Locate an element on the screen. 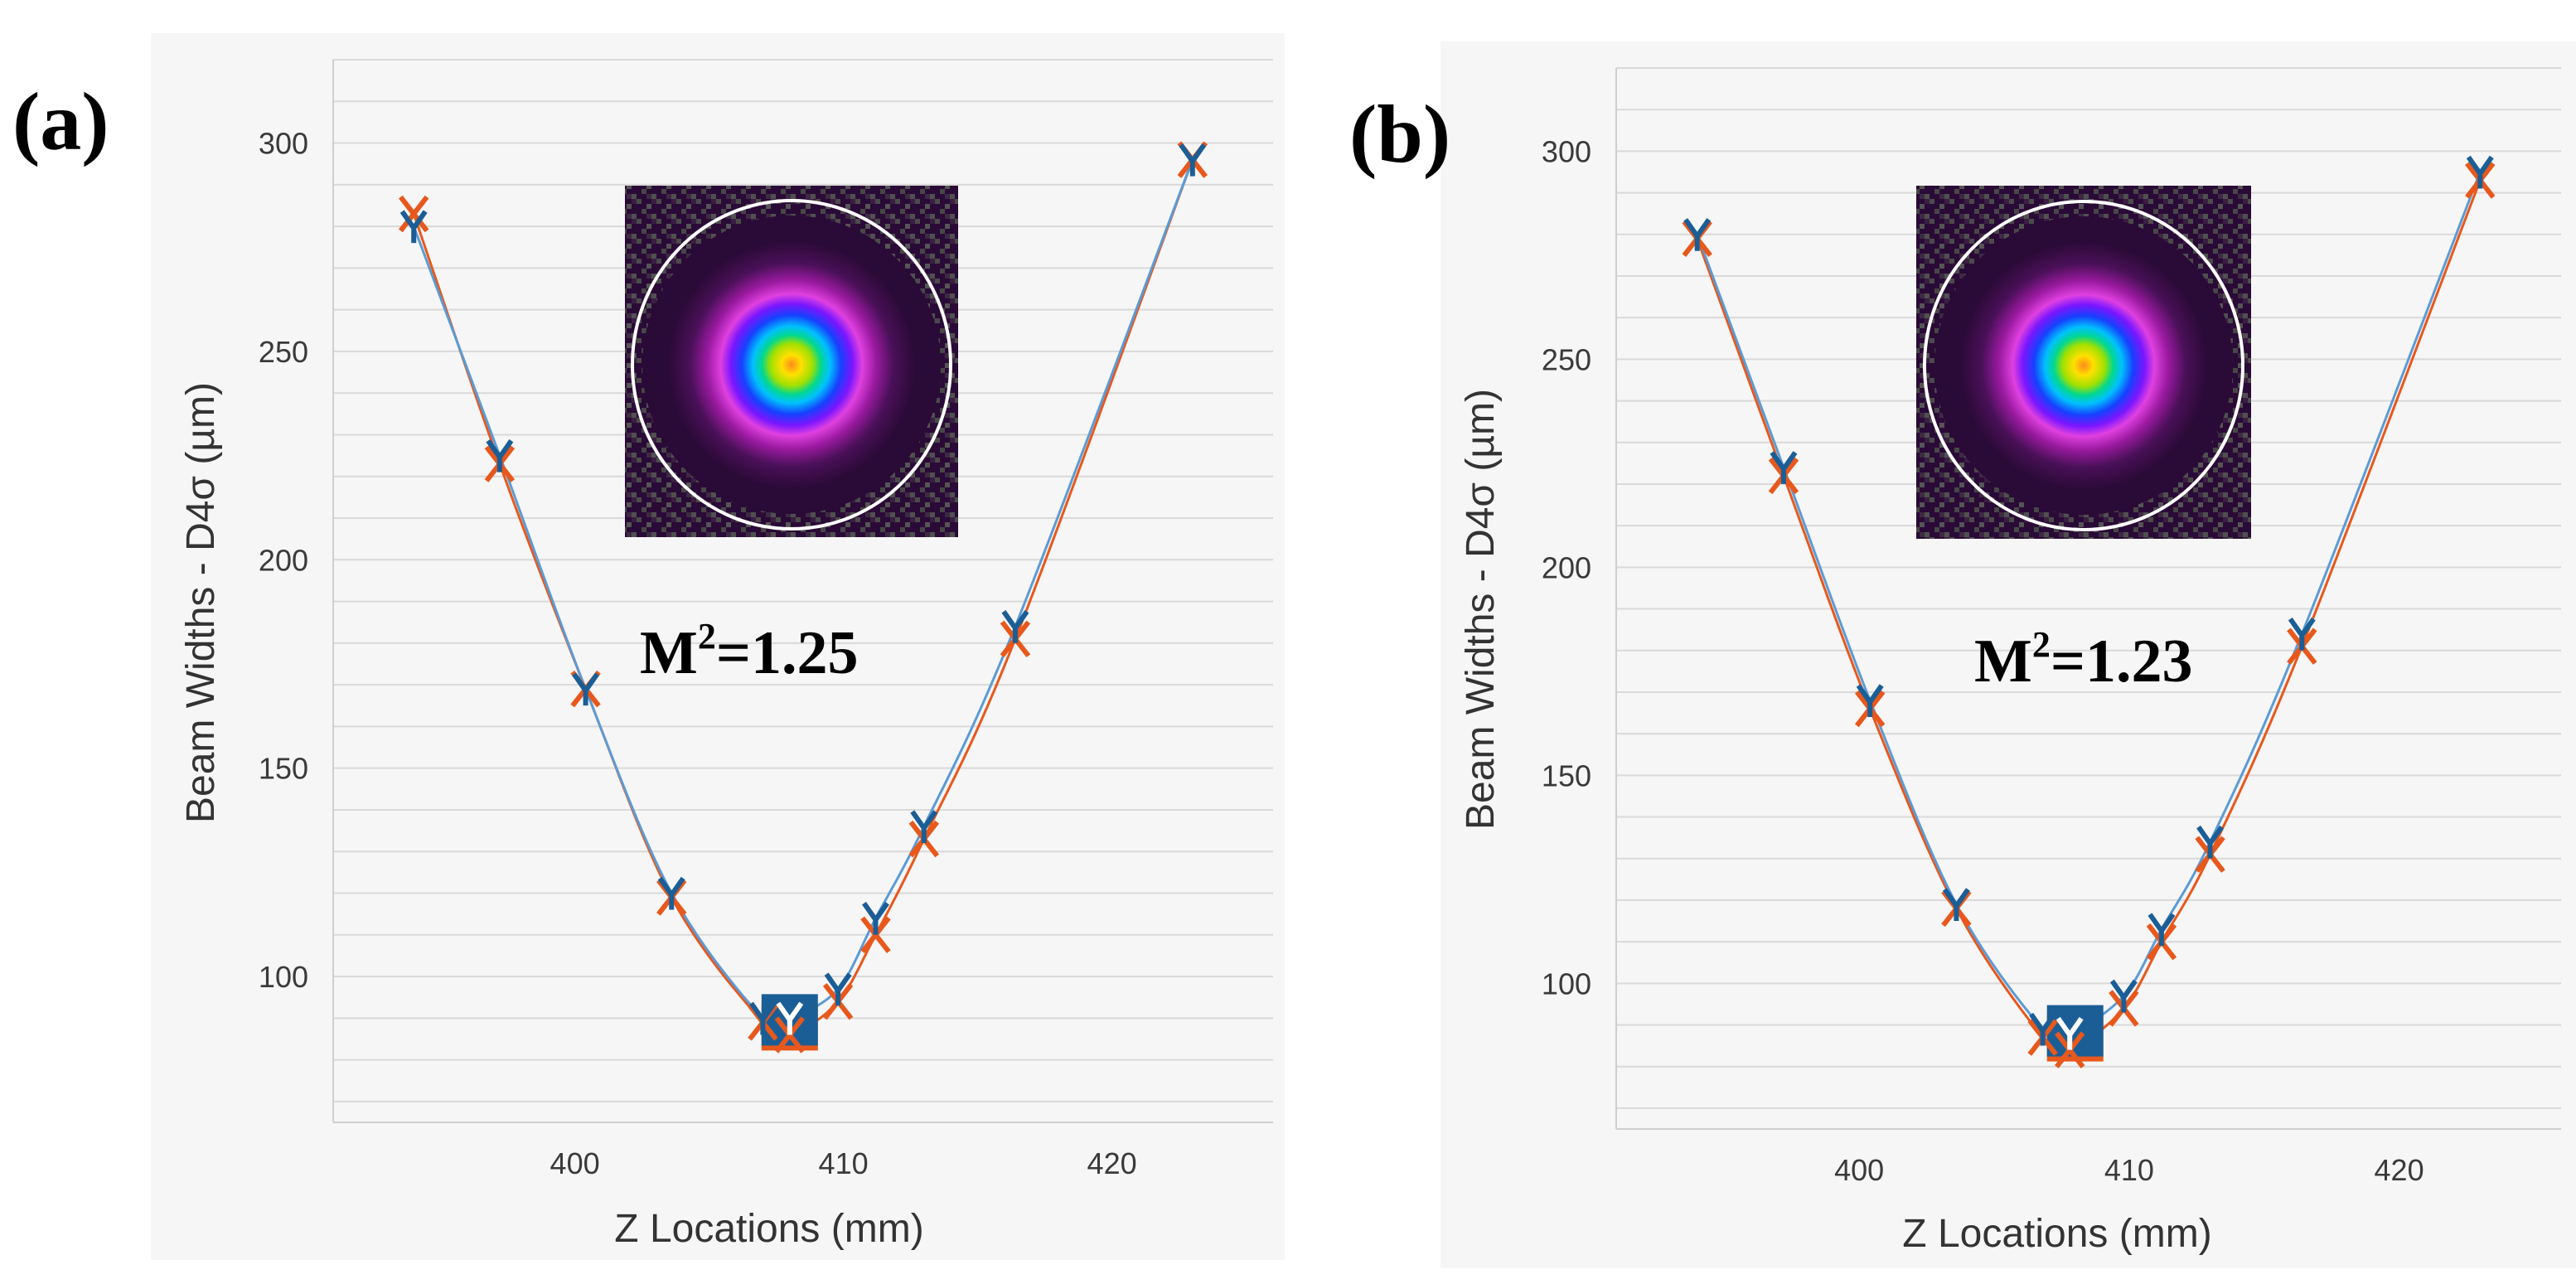 This screenshot has width=2576, height=1284. m2-annotation: M2=1.25 is located at coordinates (749, 651).